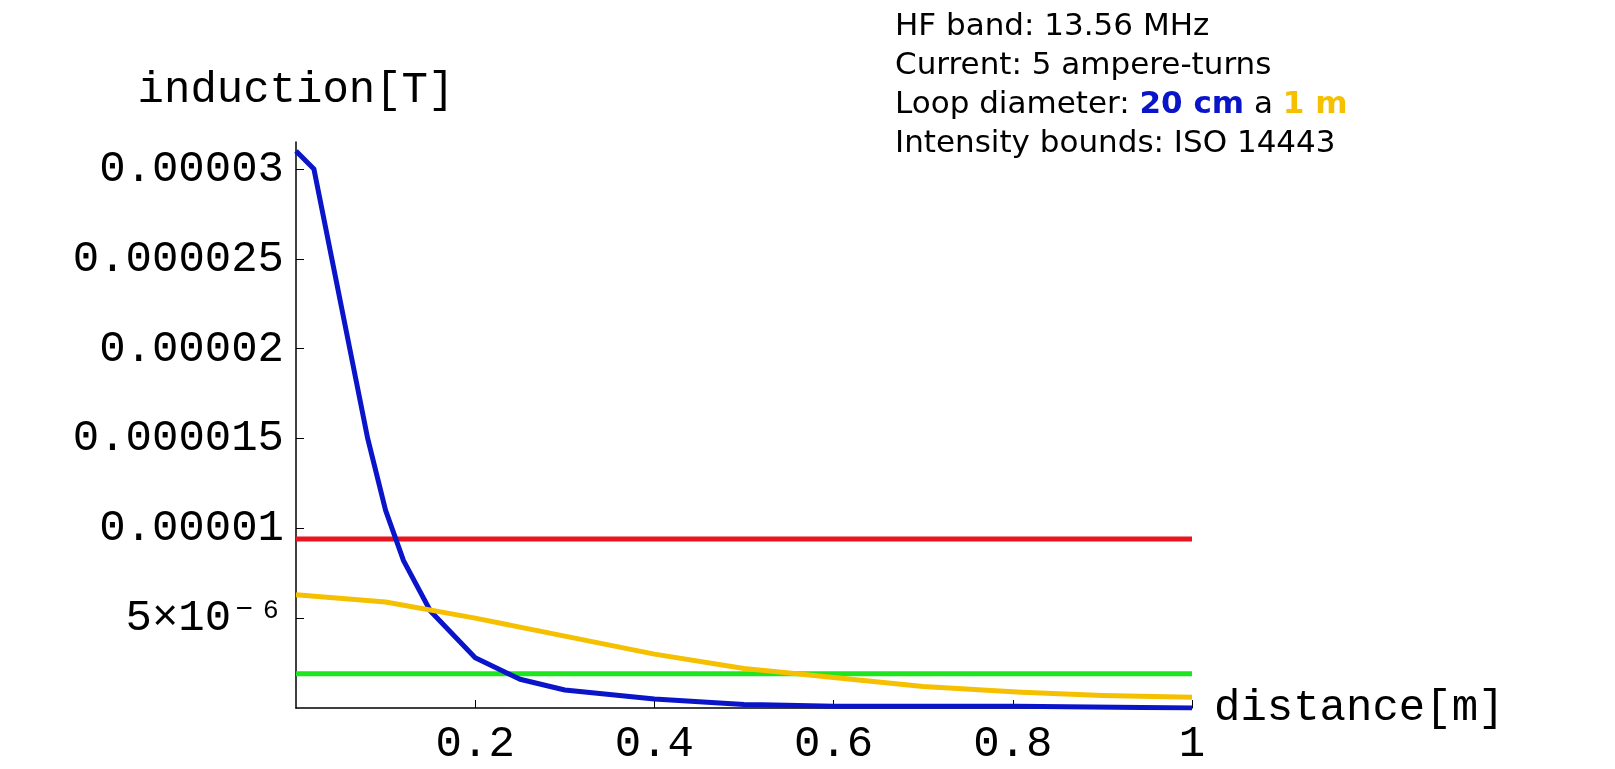 Image resolution: width=1615 pixels, height=769 pixels. I want to click on text: a, so click(1263, 101).